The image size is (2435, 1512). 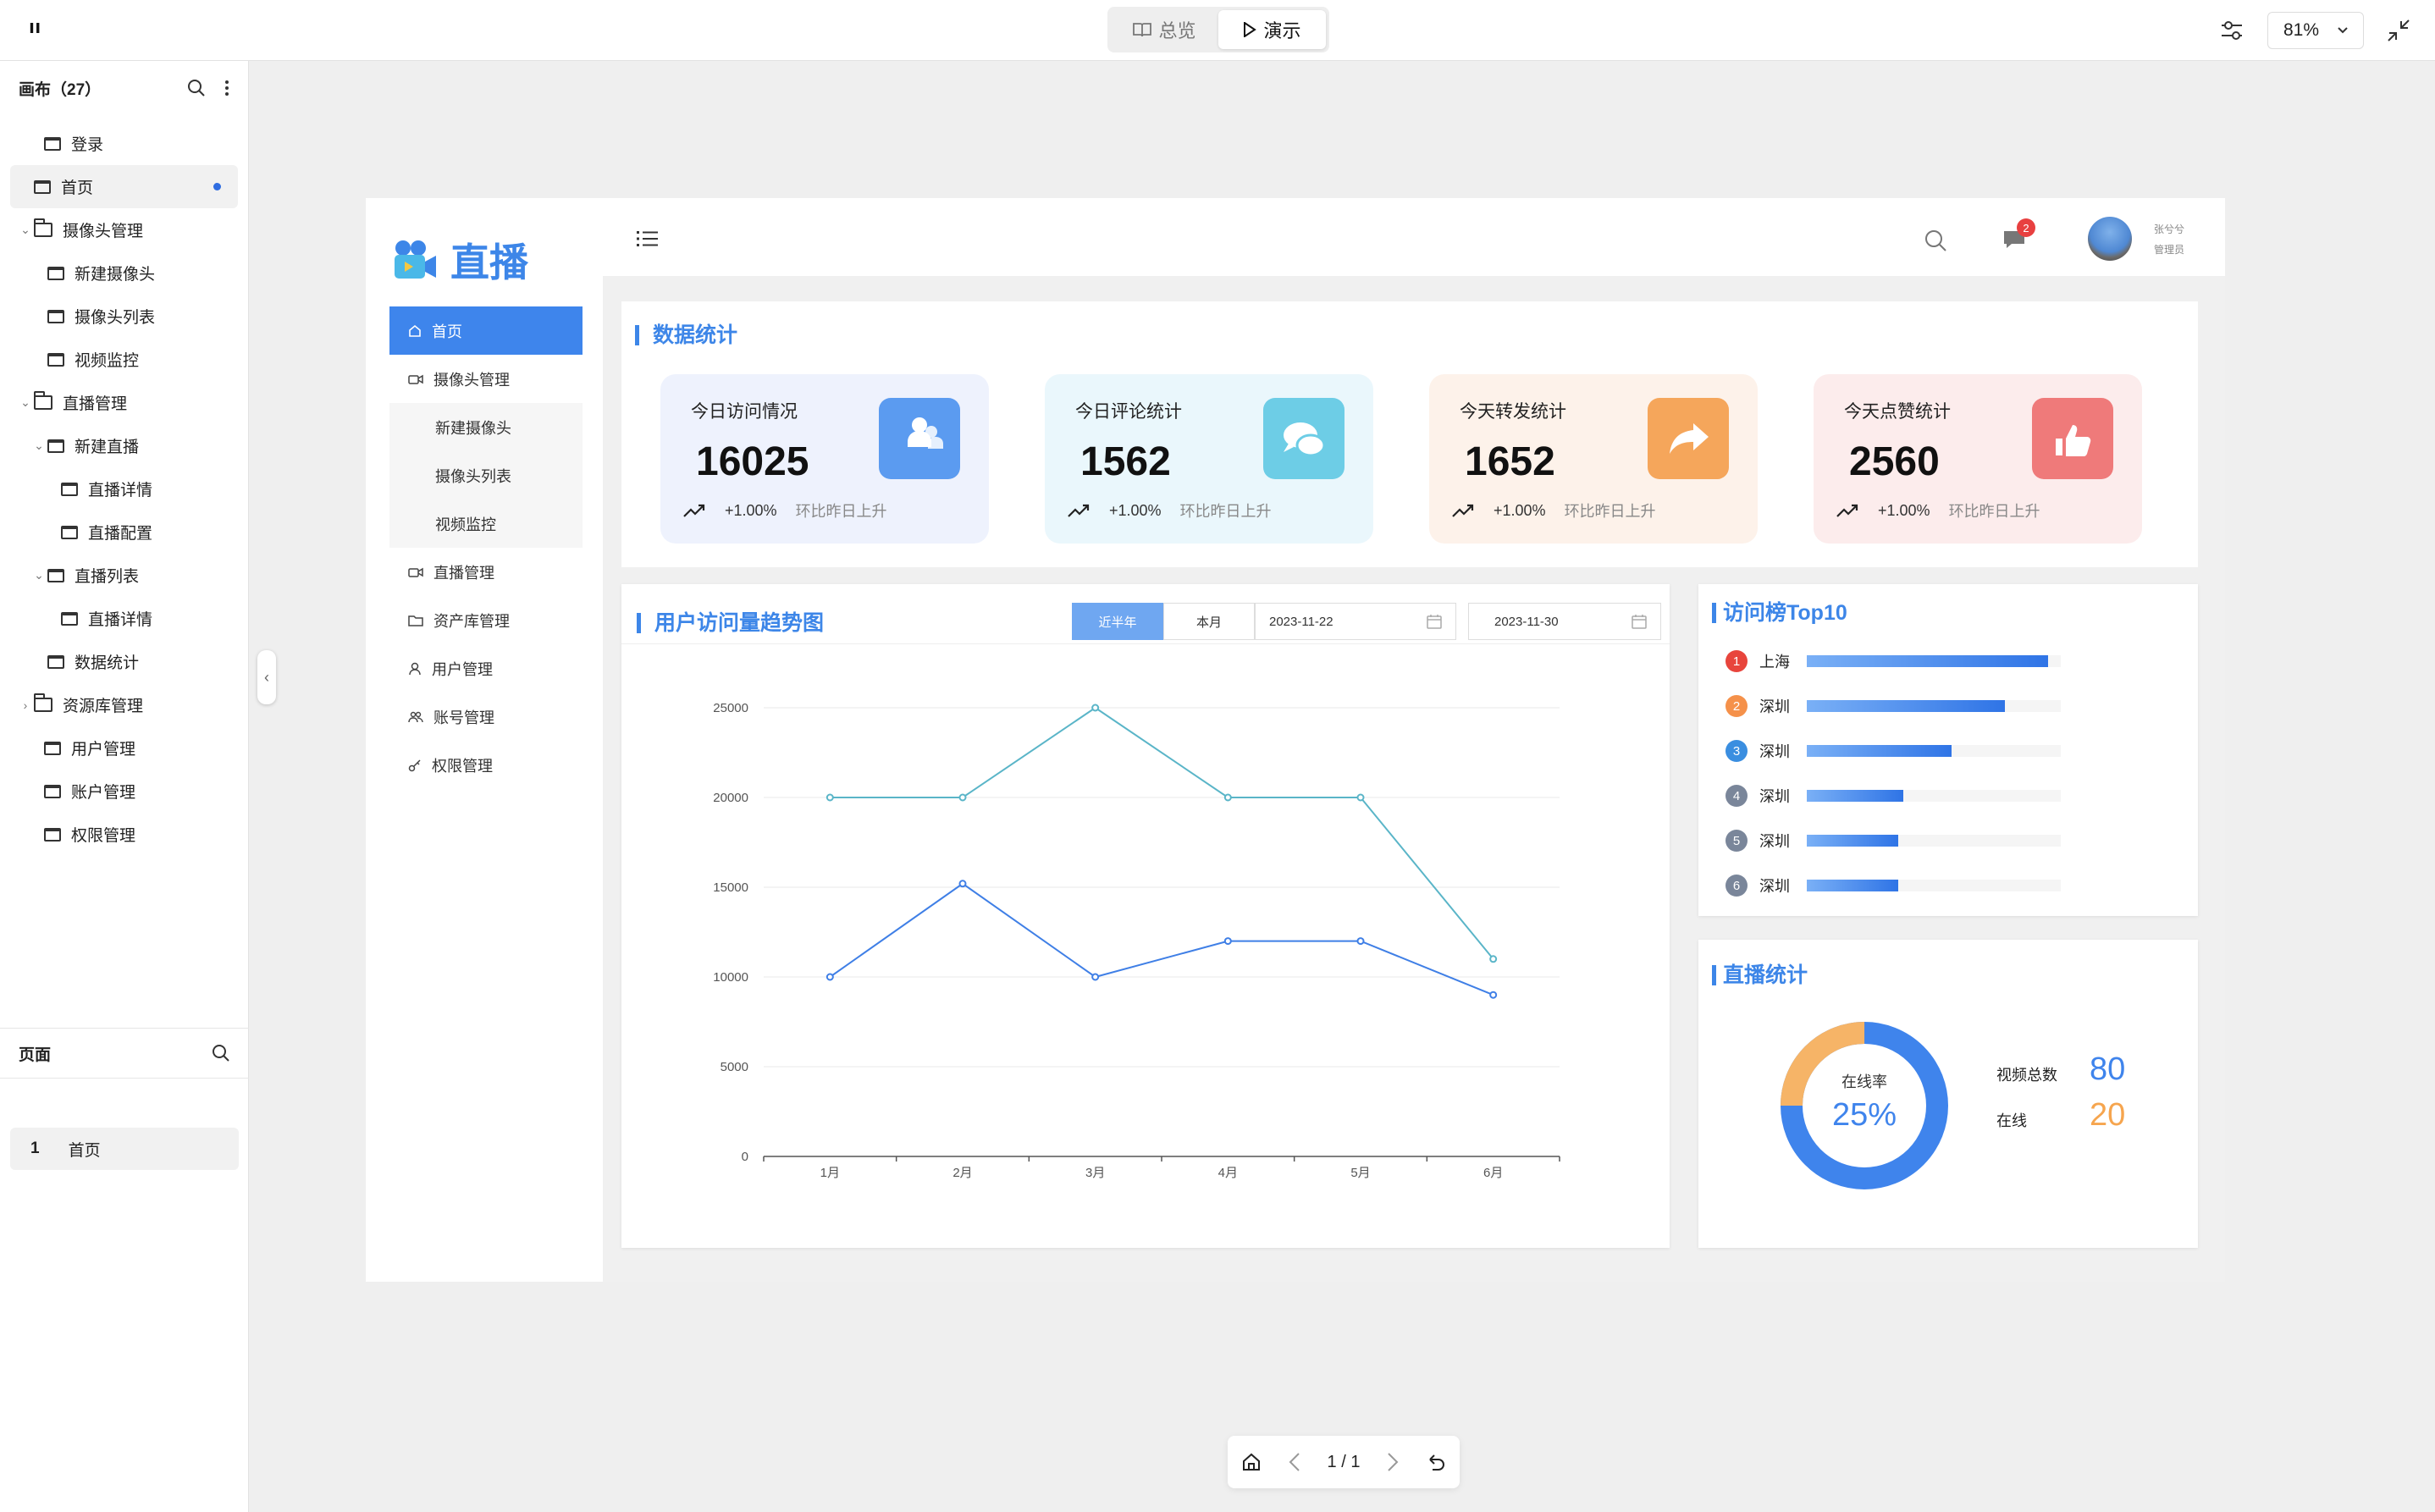 I want to click on rank-number: 5, so click(x=1737, y=841).